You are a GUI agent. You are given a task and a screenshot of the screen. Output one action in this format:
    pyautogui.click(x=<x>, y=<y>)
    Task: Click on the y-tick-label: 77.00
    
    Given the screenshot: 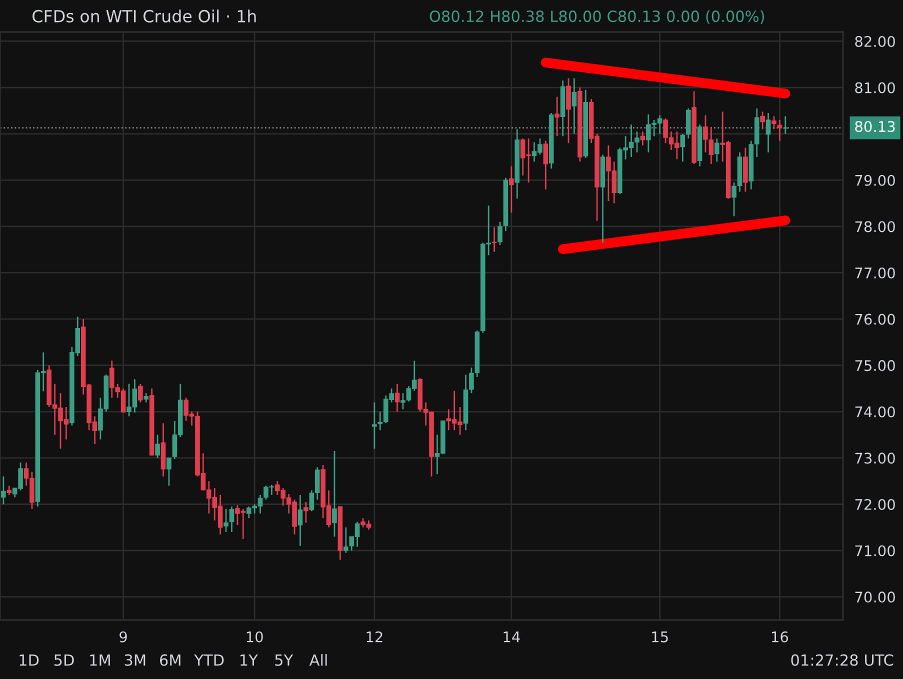 What is the action you would take?
    pyautogui.click(x=875, y=272)
    